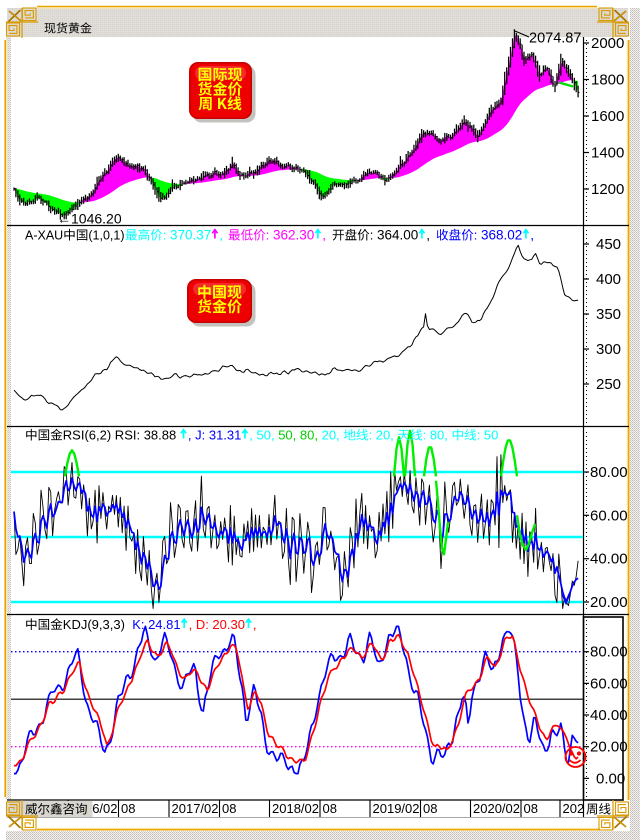 The height and width of the screenshot is (840, 640). Describe the element at coordinates (555, 39) in the screenshot. I see `svg-text: 2074.87` at that location.